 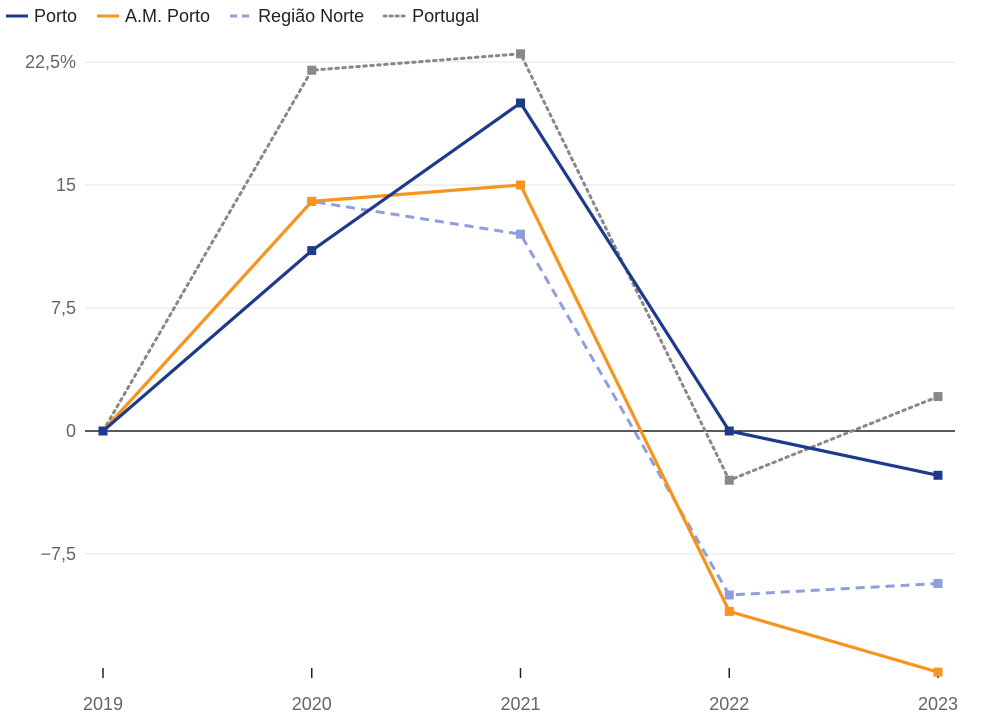 What do you see at coordinates (63, 308) in the screenshot?
I see `y-tick-label: 7,5` at bounding box center [63, 308].